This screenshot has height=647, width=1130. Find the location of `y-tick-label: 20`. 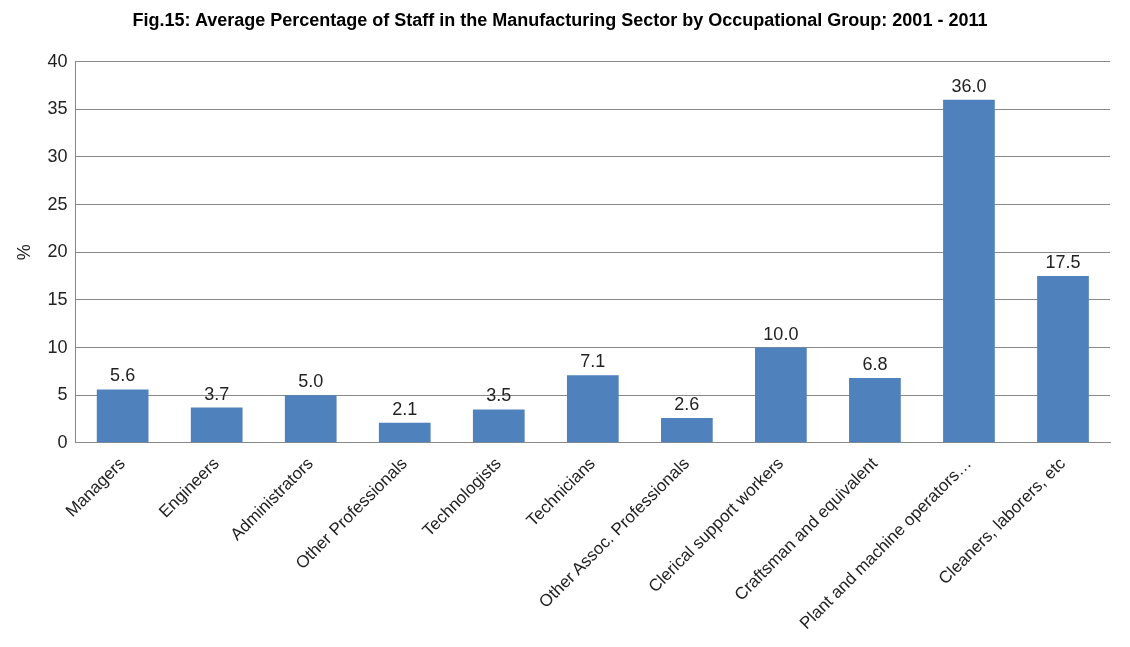

y-tick-label: 20 is located at coordinates (57, 251).